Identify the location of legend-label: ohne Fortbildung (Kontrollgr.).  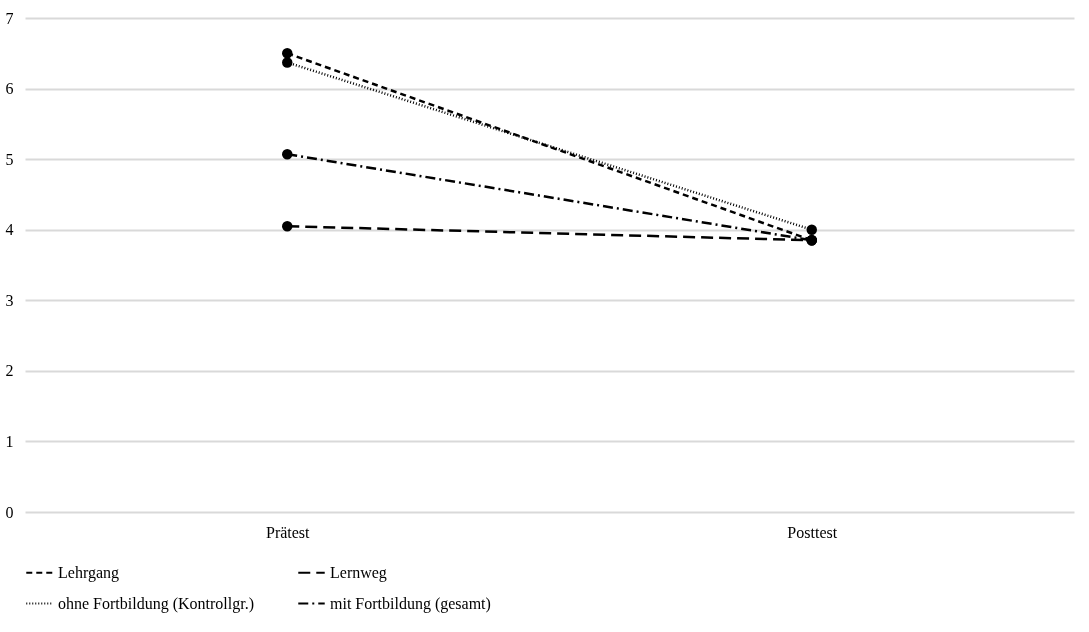
(156, 603).